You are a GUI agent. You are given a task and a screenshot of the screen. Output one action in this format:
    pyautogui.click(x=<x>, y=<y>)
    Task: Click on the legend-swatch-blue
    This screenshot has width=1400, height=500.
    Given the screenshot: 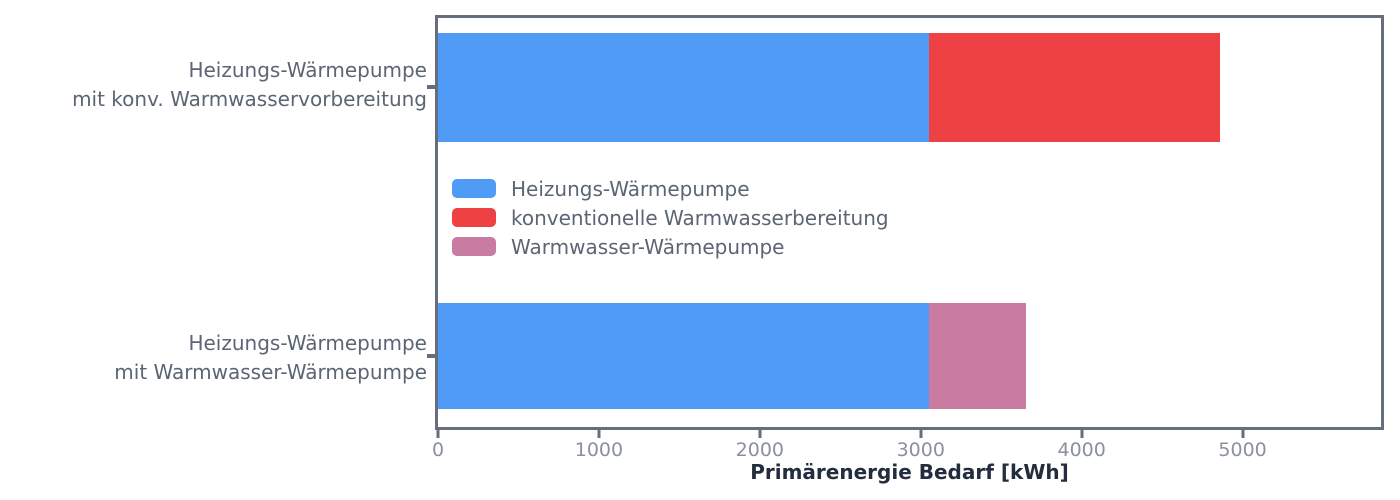 What is the action you would take?
    pyautogui.click(x=474, y=188)
    